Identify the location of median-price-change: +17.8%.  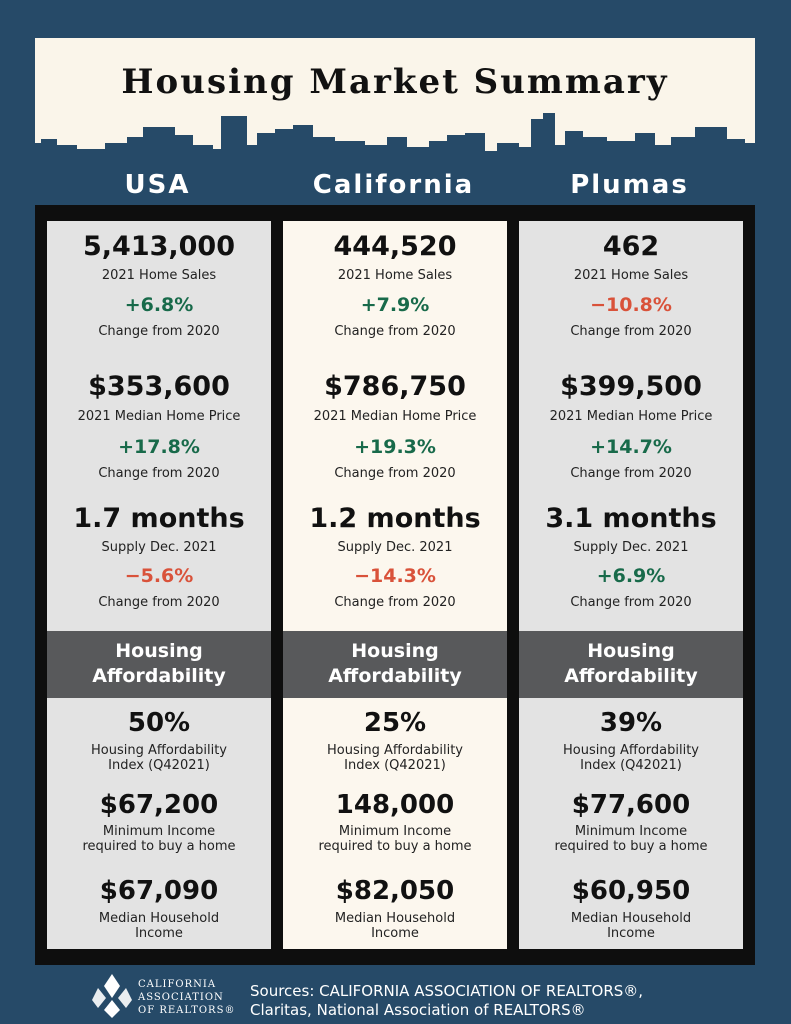
(159, 447).